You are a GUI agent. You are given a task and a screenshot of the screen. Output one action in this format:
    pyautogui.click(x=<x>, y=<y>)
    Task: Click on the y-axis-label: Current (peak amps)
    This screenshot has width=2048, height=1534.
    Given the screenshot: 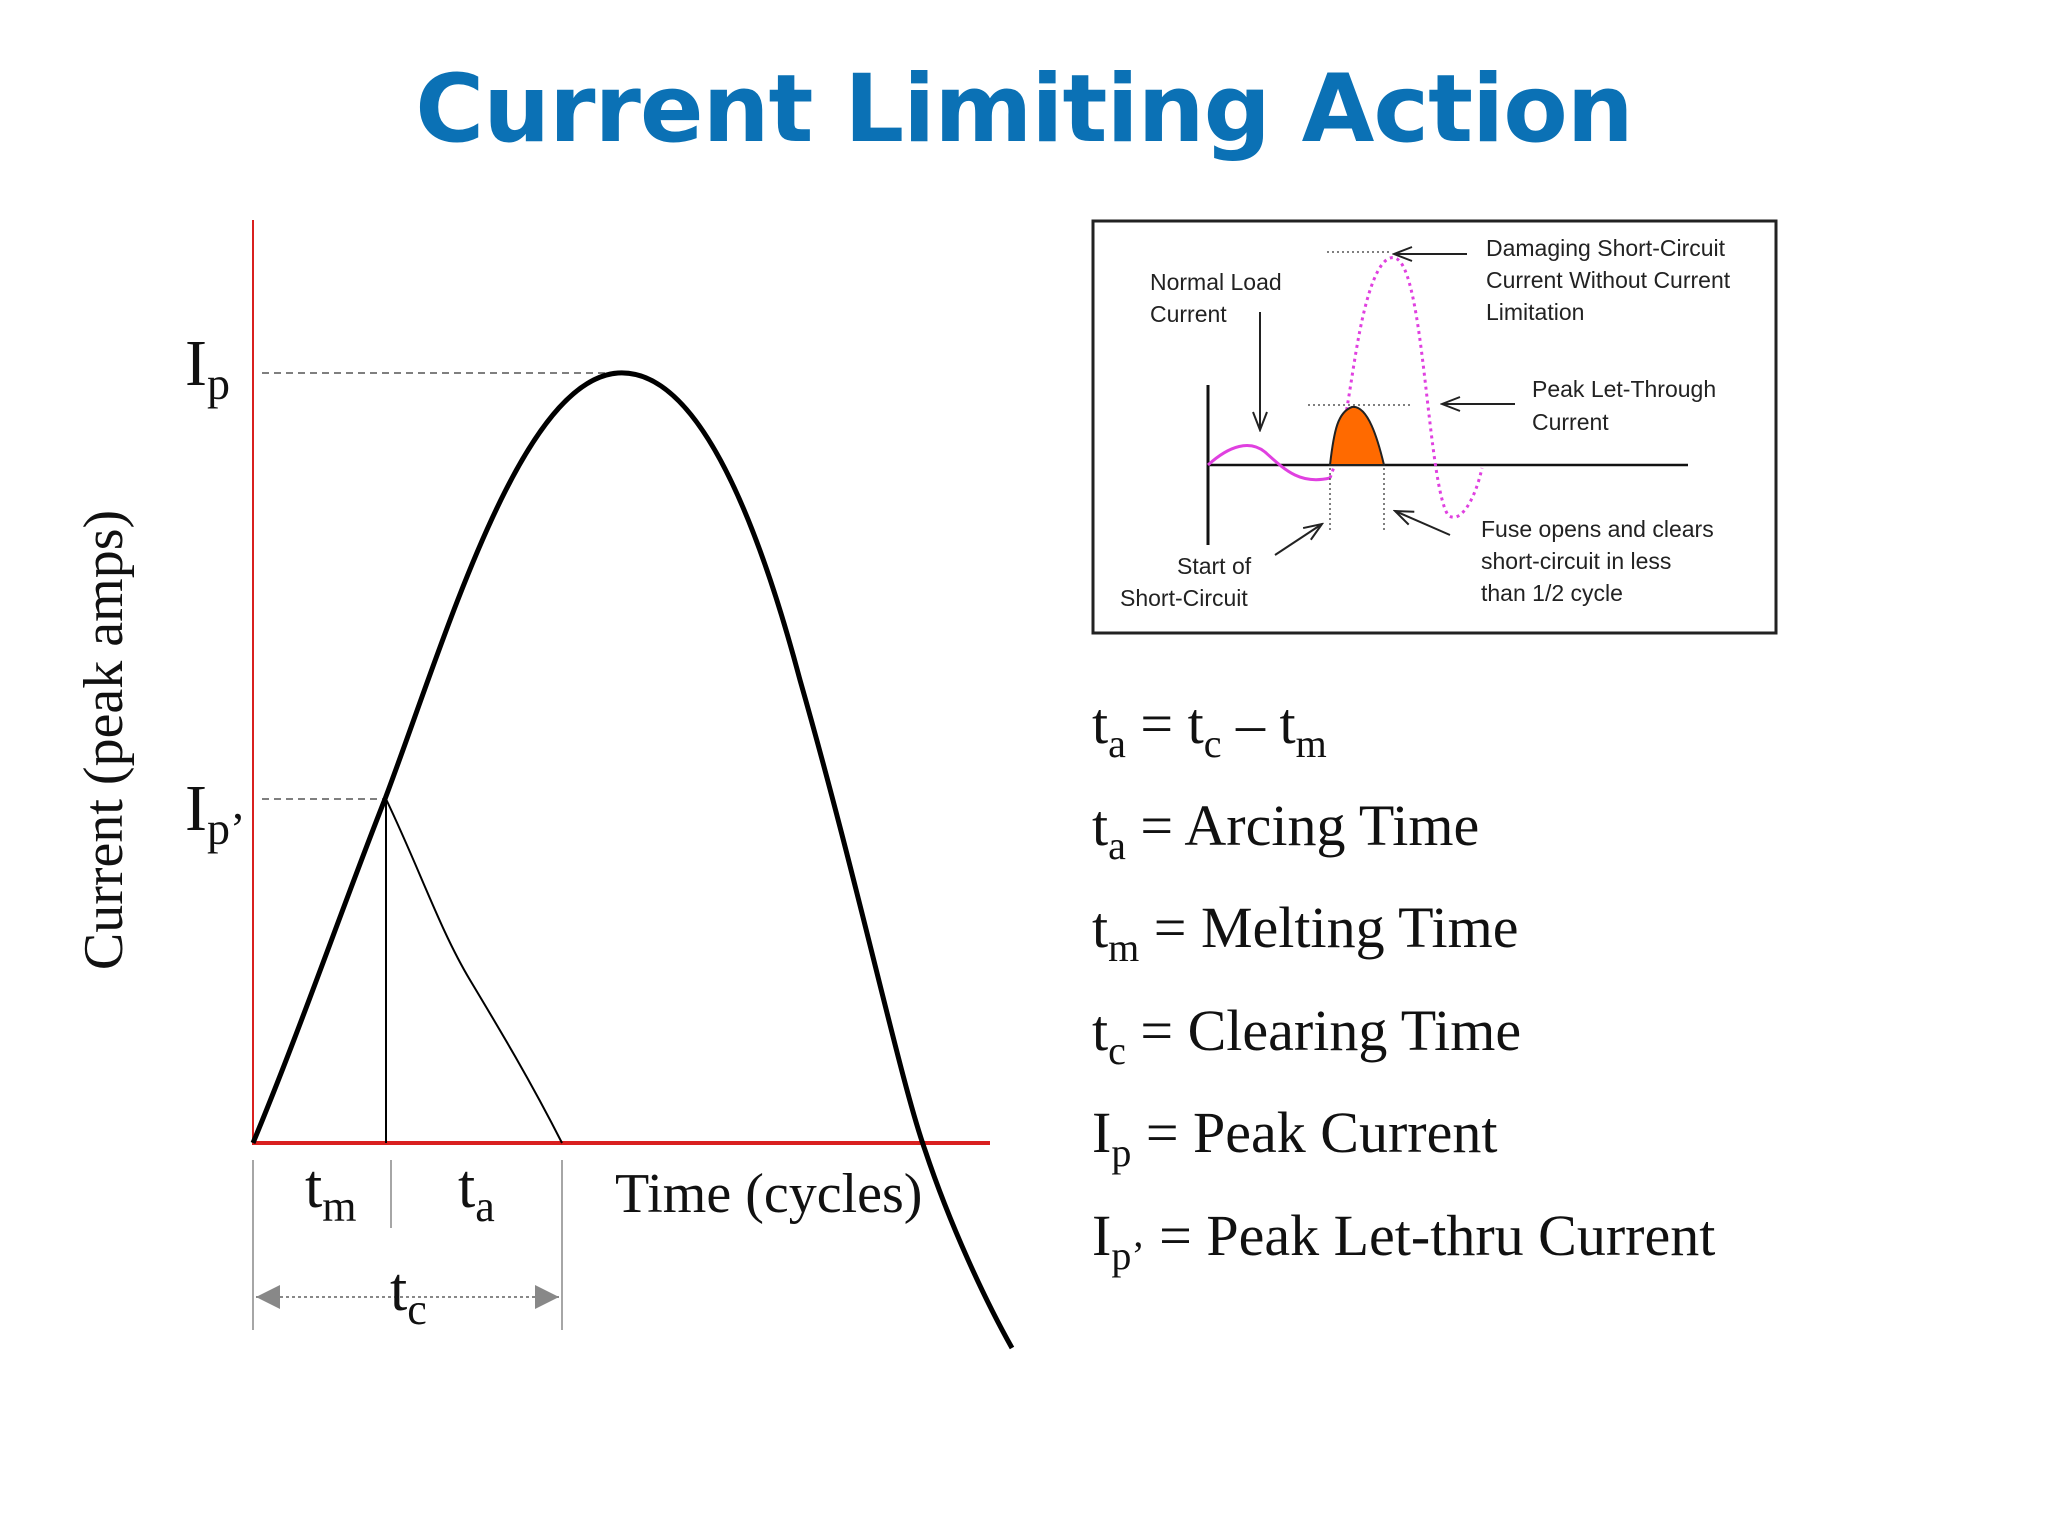 What is the action you would take?
    pyautogui.click(x=104, y=740)
    